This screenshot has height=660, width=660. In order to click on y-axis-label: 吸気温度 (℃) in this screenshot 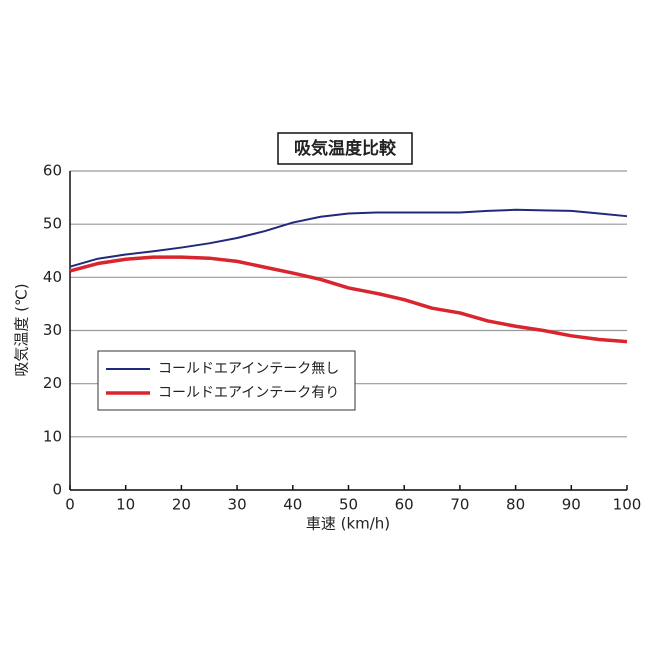, I will do `click(22, 329)`.